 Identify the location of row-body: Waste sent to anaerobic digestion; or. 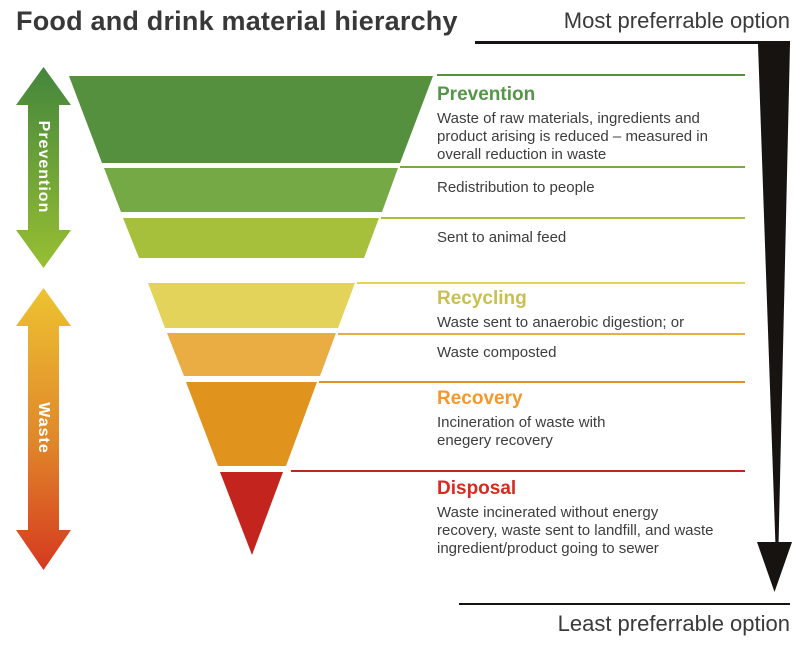
(561, 322).